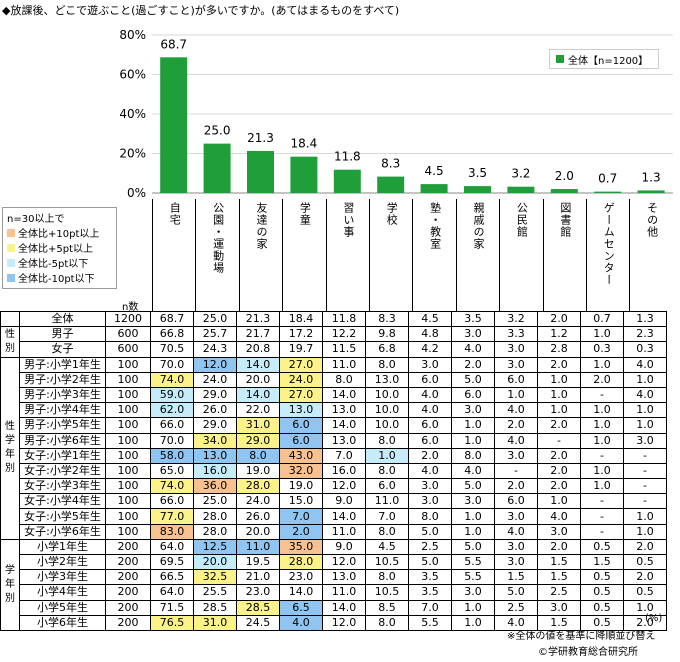 Image resolution: width=680 pixels, height=662 pixels. Describe the element at coordinates (36, 219) in the screenshot. I see `key-header: n=30以上で` at that location.